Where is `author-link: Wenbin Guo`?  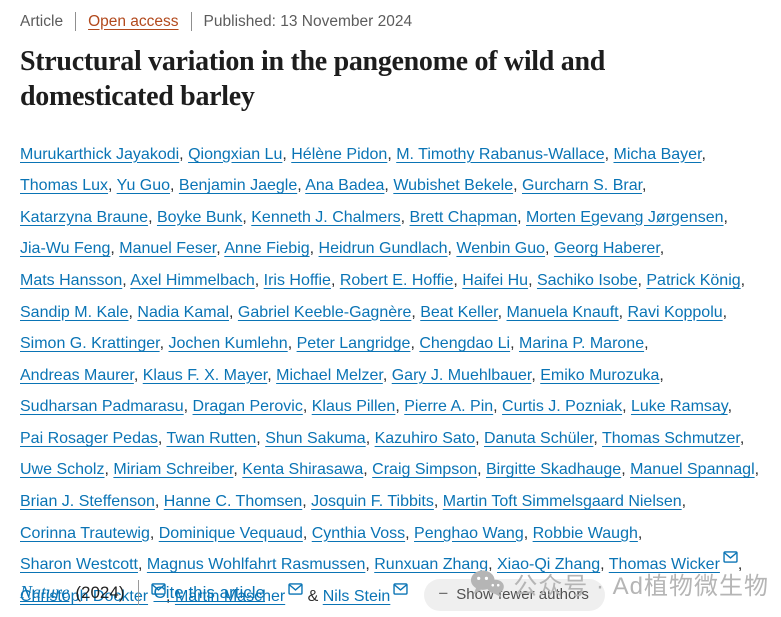
author-link: Wenbin Guo is located at coordinates (501, 249).